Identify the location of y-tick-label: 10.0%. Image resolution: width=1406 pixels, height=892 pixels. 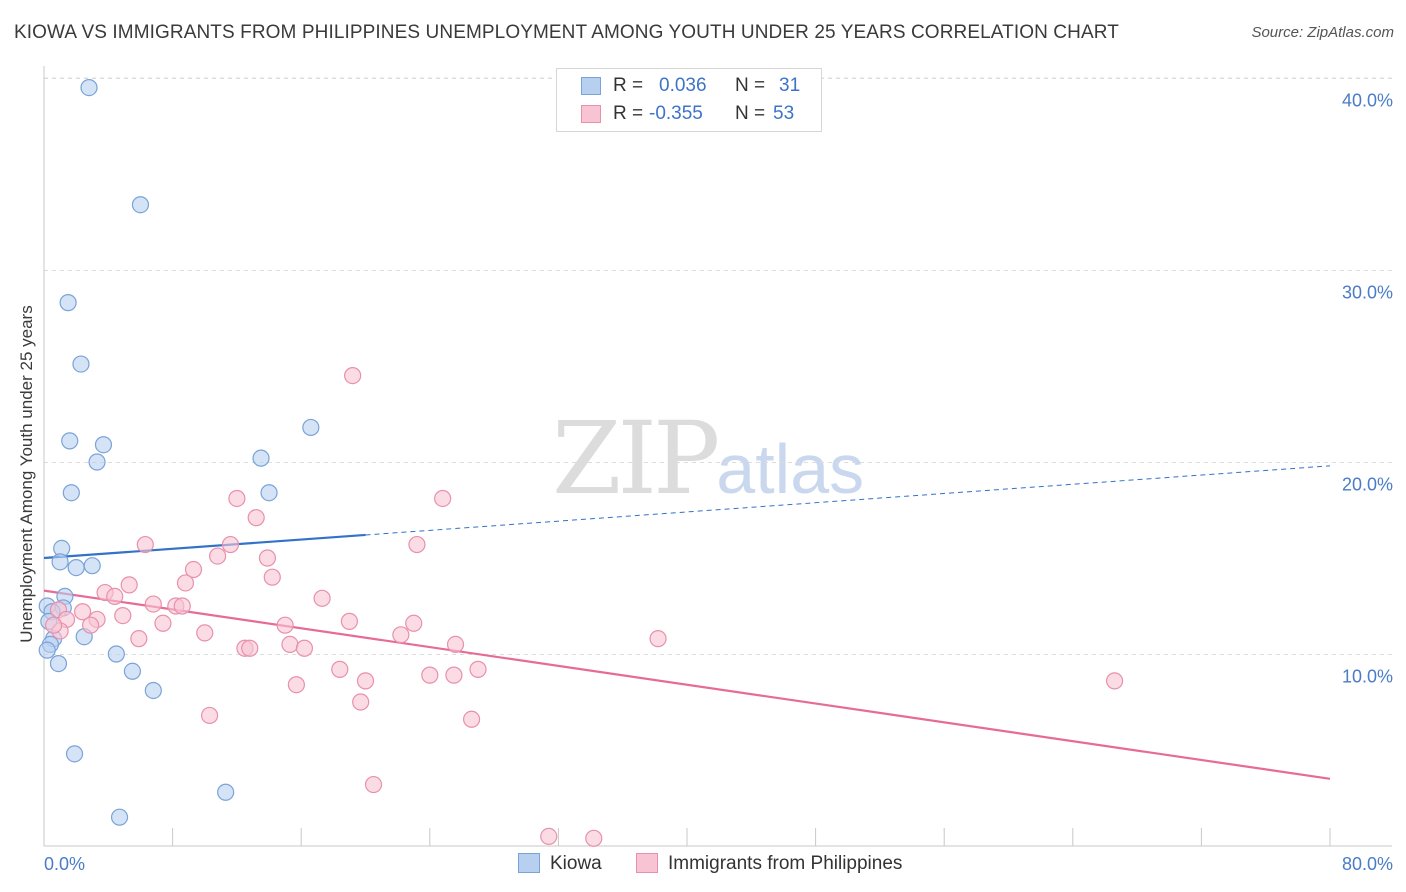
(1367, 677).